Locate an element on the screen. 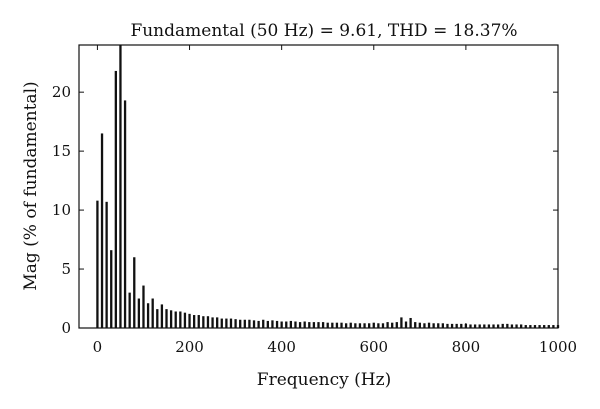  x-tick-label: 0 is located at coordinates (98, 347).